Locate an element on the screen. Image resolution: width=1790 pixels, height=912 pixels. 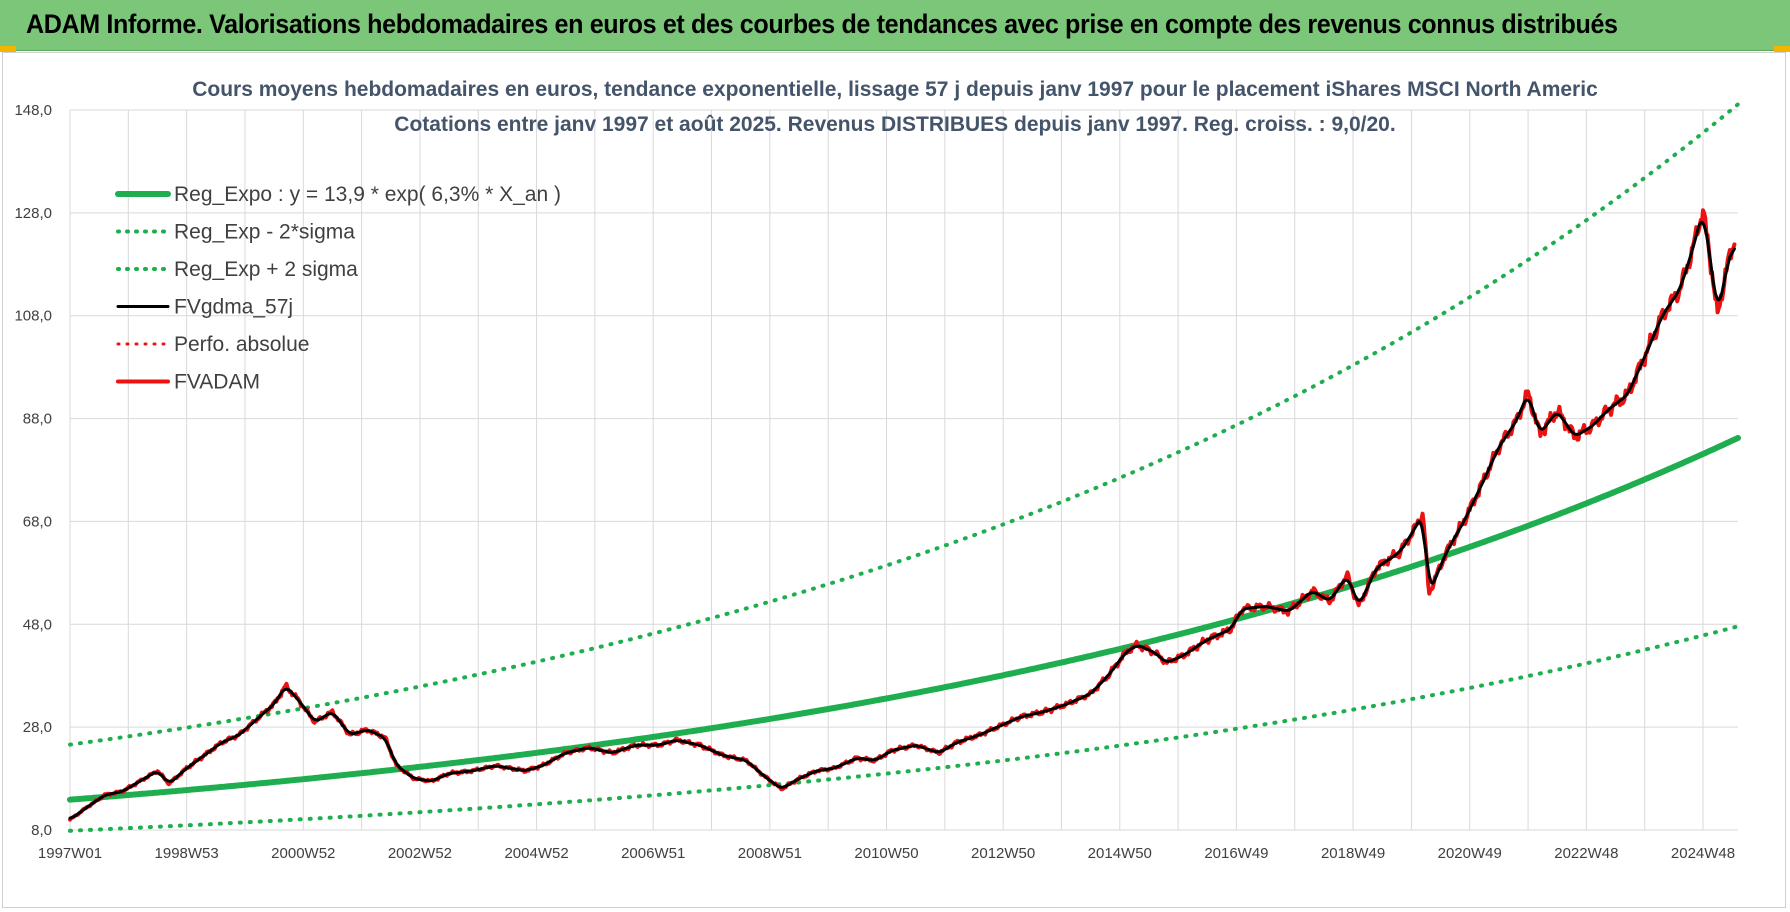
x-tick-label: 2014W50 is located at coordinates (1120, 853).